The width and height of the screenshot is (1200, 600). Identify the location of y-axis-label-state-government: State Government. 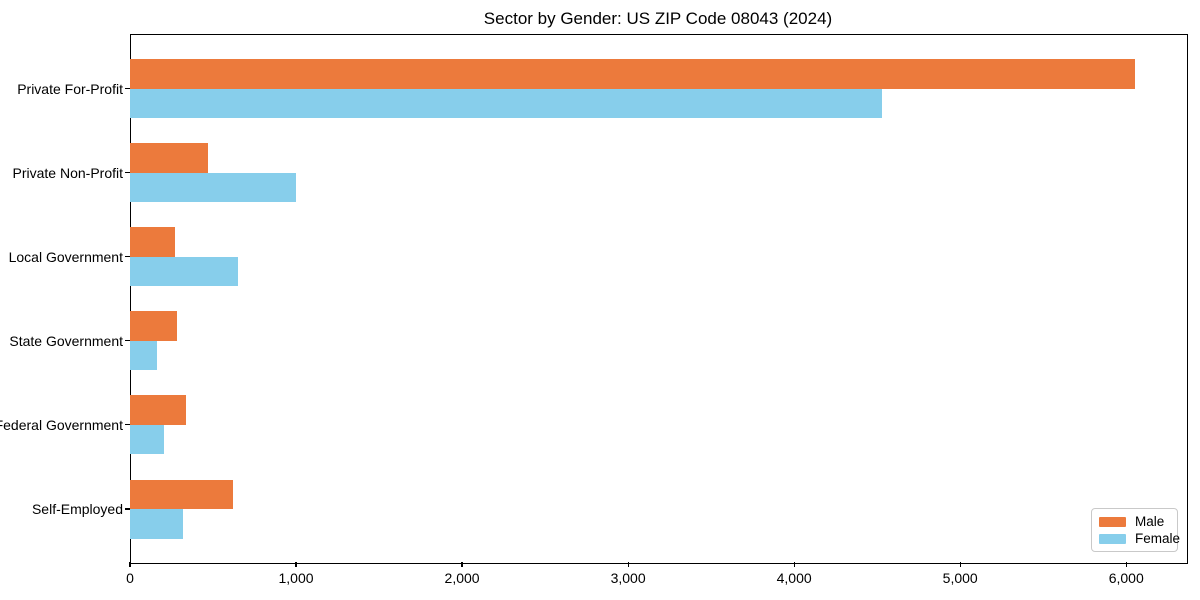
(66, 340).